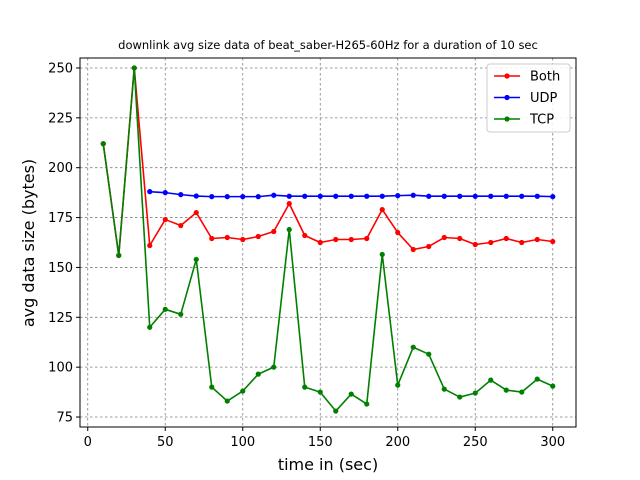 The height and width of the screenshot is (480, 640). Describe the element at coordinates (545, 77) in the screenshot. I see `legend-label-both: Both` at that location.